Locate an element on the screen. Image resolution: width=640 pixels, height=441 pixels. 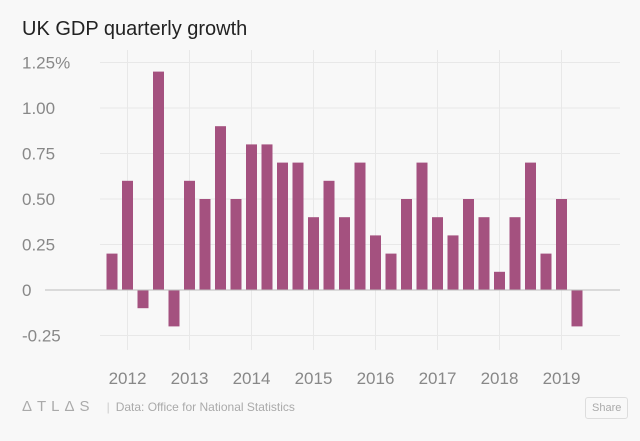
x-tick-label: 2016 is located at coordinates (376, 378).